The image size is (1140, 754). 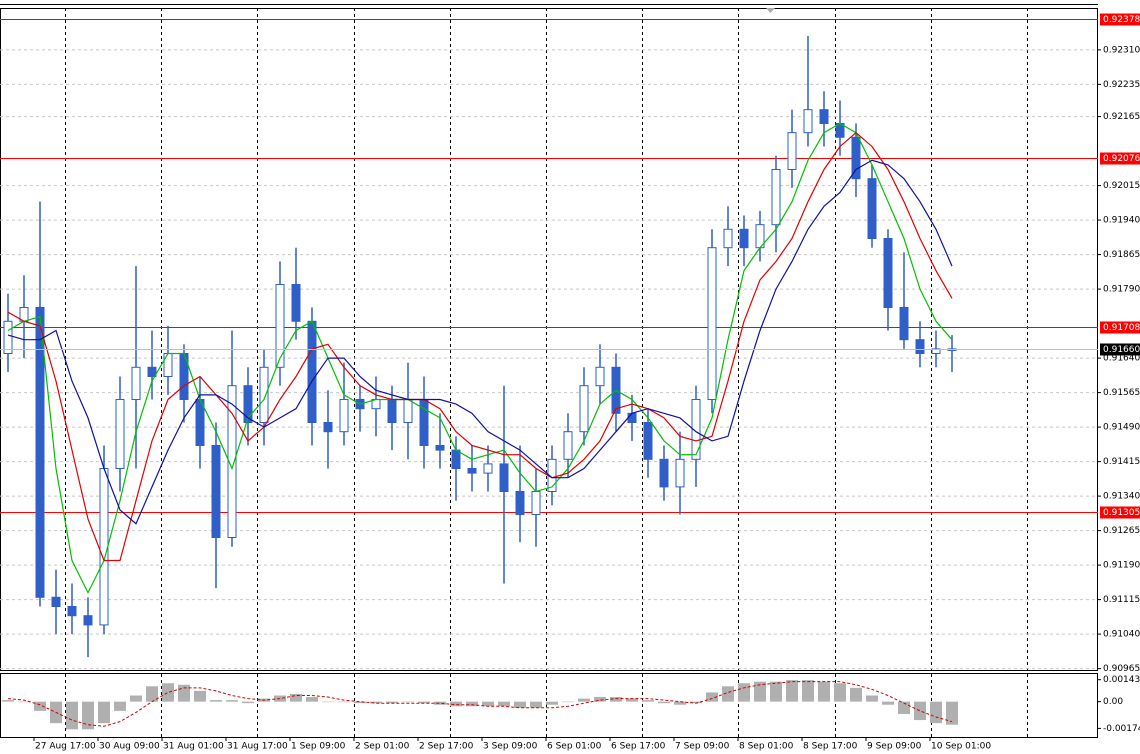 I want to click on x-tick-label: 3 Sep 09:00, so click(x=510, y=747).